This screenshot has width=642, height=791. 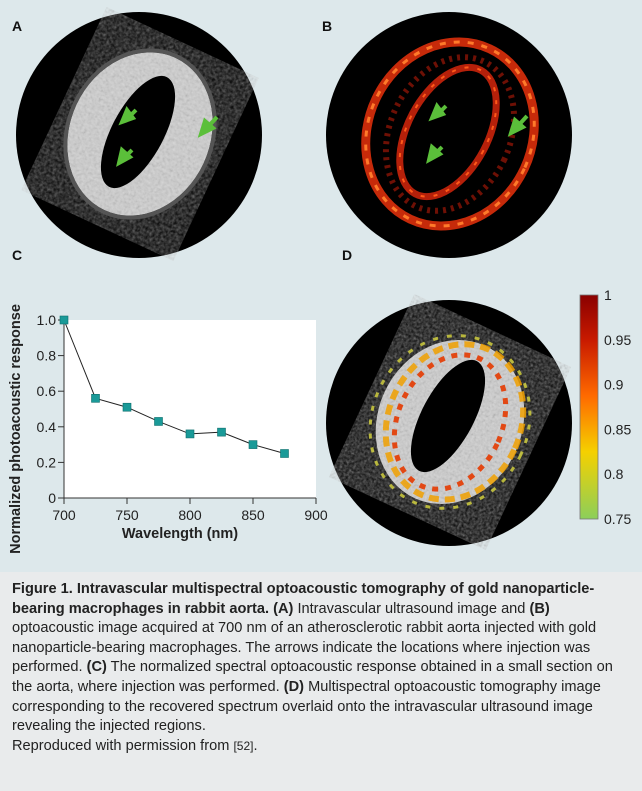 What do you see at coordinates (253, 515) in the screenshot?
I see `x-tick-label: 850` at bounding box center [253, 515].